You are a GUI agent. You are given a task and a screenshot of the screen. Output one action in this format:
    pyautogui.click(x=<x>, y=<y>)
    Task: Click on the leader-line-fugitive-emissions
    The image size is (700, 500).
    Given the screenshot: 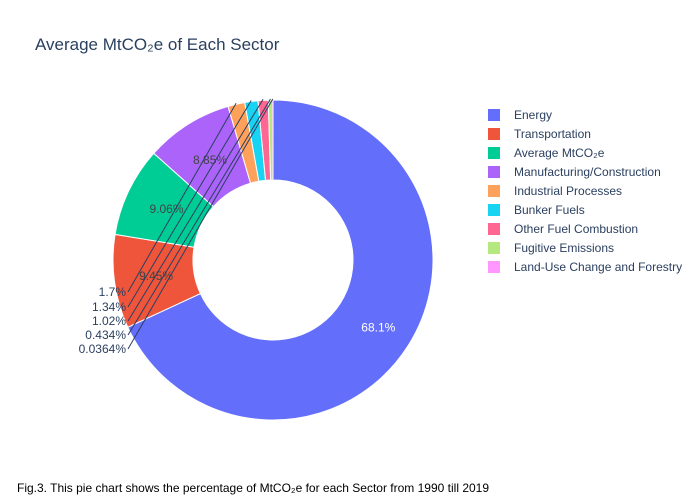 What is the action you would take?
    pyautogui.click(x=199, y=217)
    